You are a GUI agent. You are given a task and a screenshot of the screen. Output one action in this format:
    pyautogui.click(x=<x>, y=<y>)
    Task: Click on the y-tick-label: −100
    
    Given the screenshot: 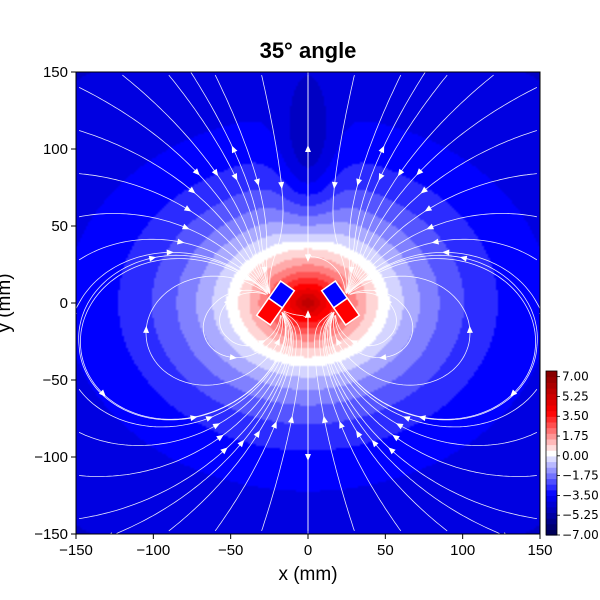 What is the action you would take?
    pyautogui.click(x=51, y=457)
    